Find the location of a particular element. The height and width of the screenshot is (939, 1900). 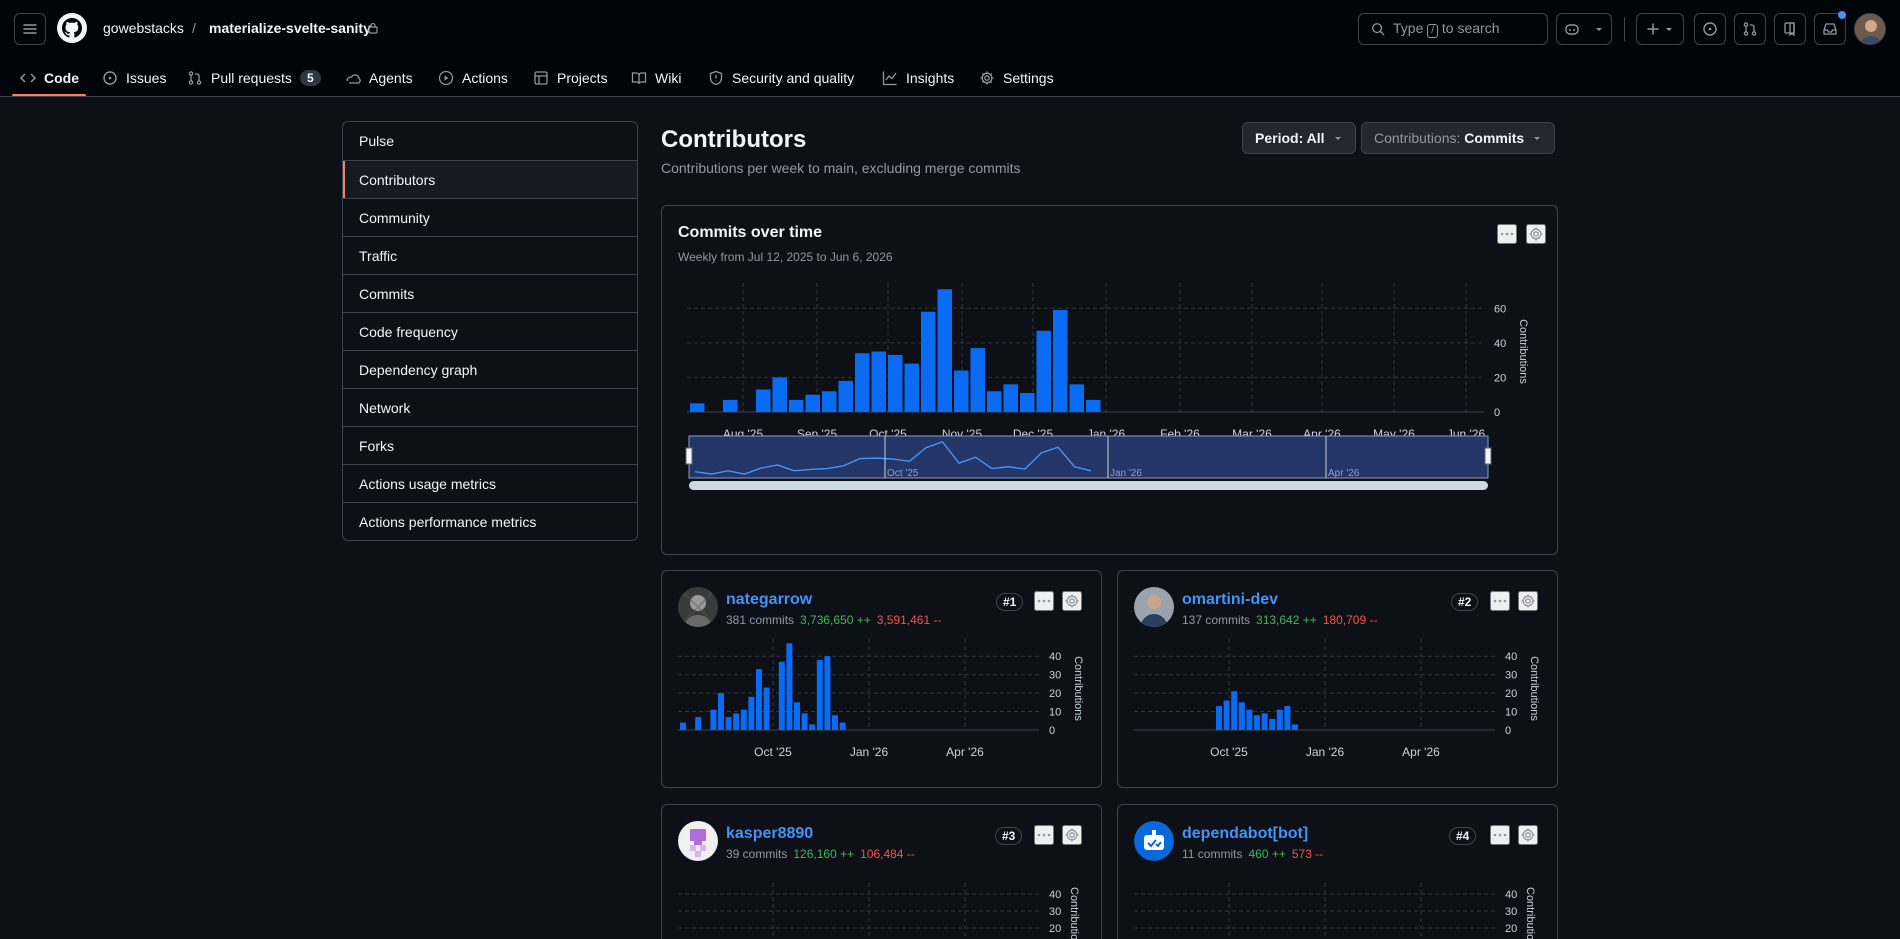

repo-icon is located at coordinates (1789, 29).